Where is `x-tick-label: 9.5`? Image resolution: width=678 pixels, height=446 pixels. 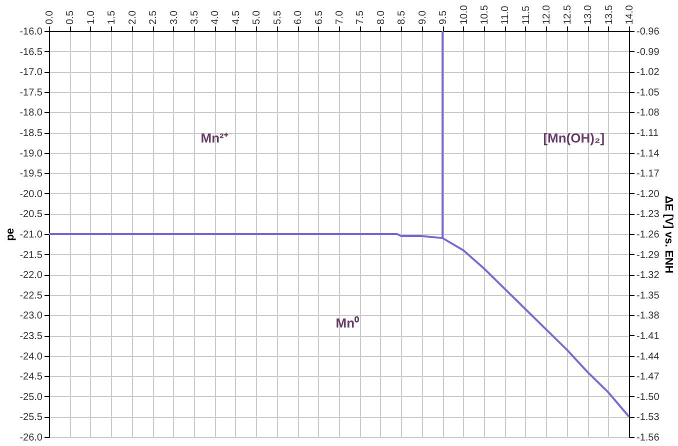
x-tick-label: 9.5 is located at coordinates (444, 17).